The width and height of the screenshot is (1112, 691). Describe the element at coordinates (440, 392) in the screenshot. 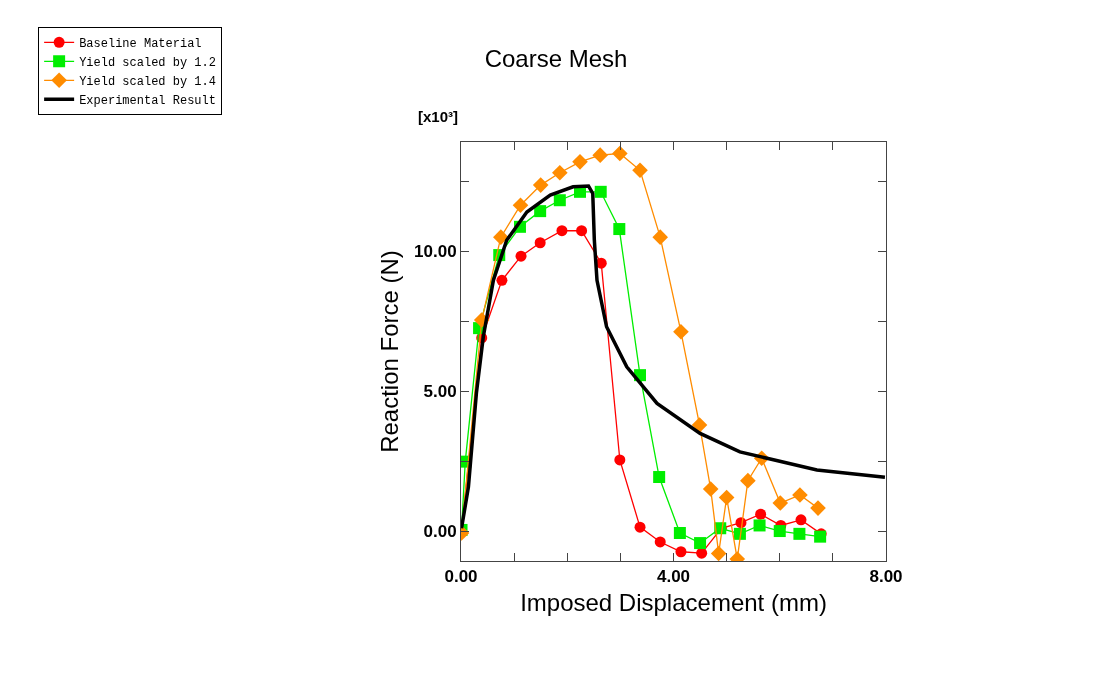

I see `y-tick-label: 5.00` at that location.